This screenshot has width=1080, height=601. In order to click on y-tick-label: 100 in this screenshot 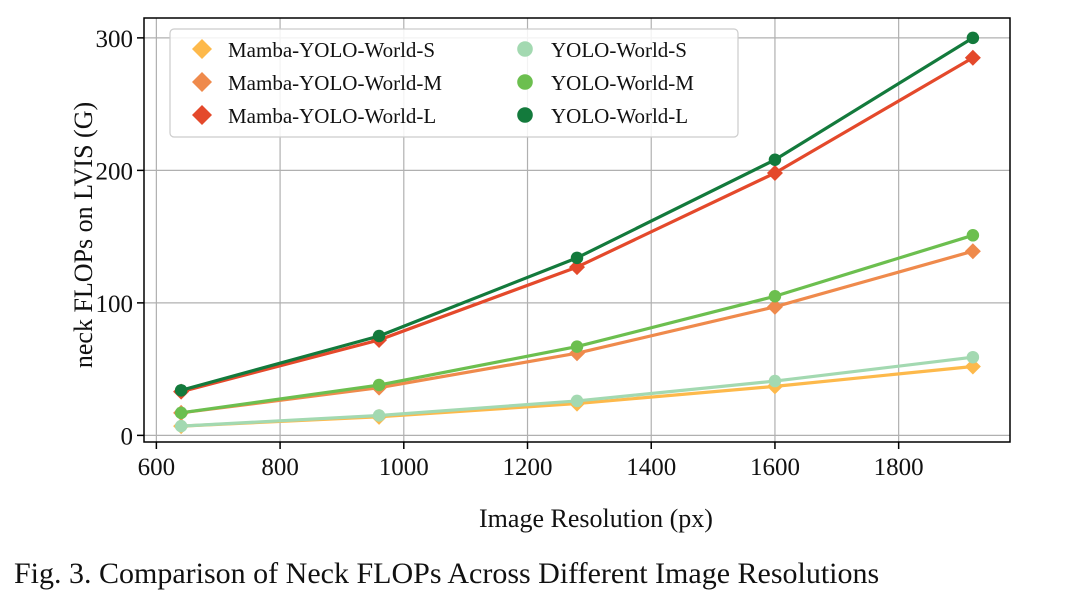, I will do `click(115, 304)`.